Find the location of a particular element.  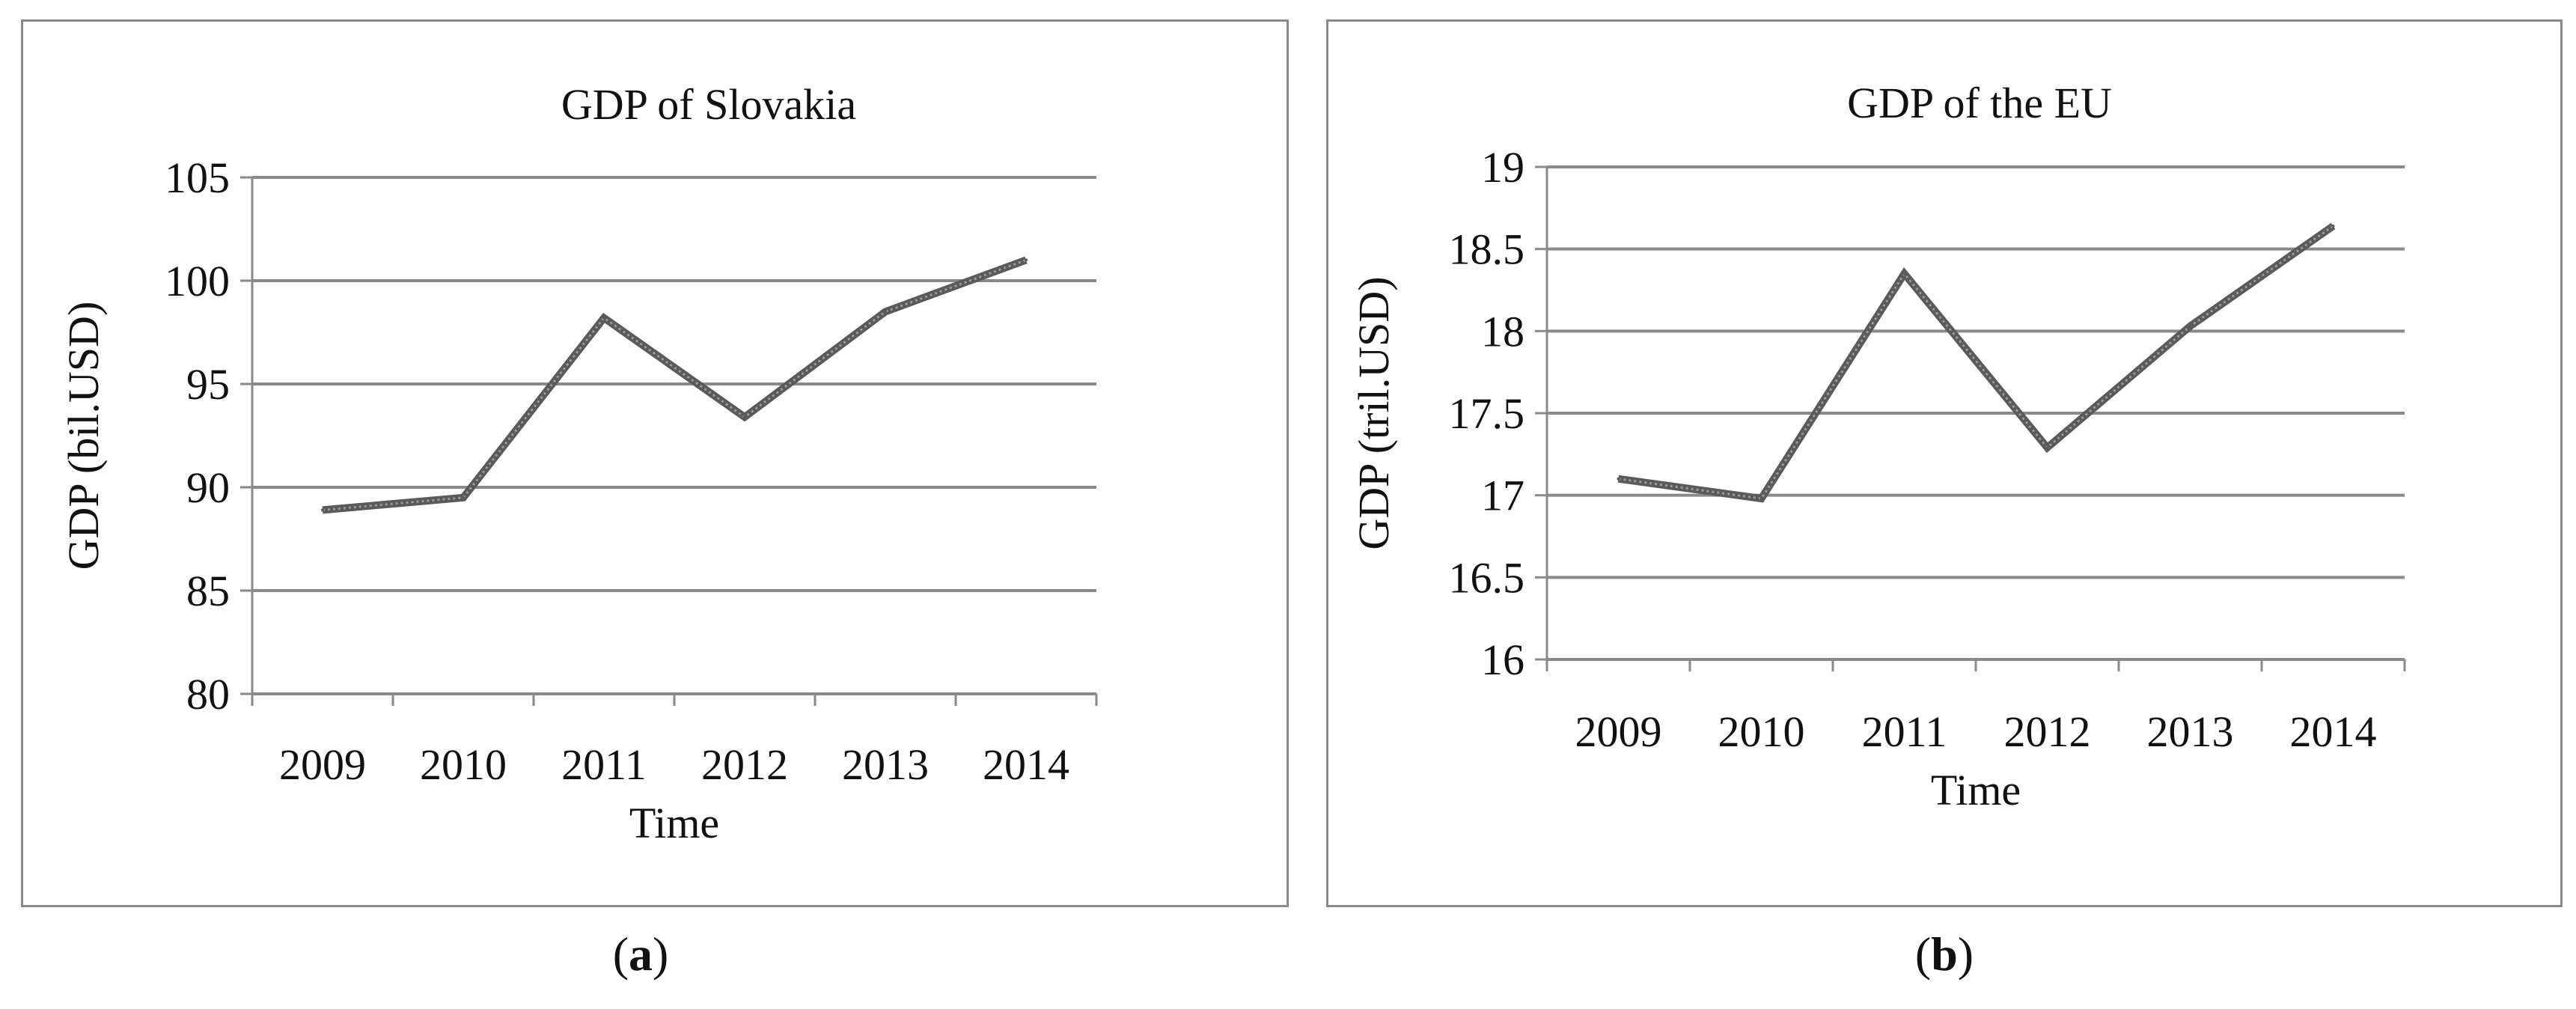

y-tick-label: 16.5 is located at coordinates (1487, 577).